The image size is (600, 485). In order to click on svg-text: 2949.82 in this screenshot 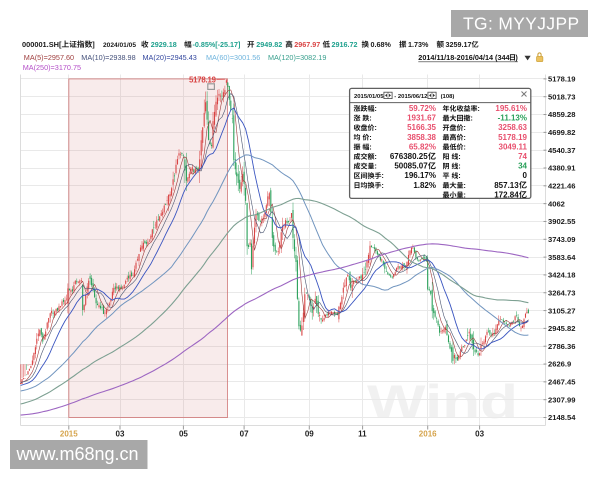, I will do `click(269, 44)`.